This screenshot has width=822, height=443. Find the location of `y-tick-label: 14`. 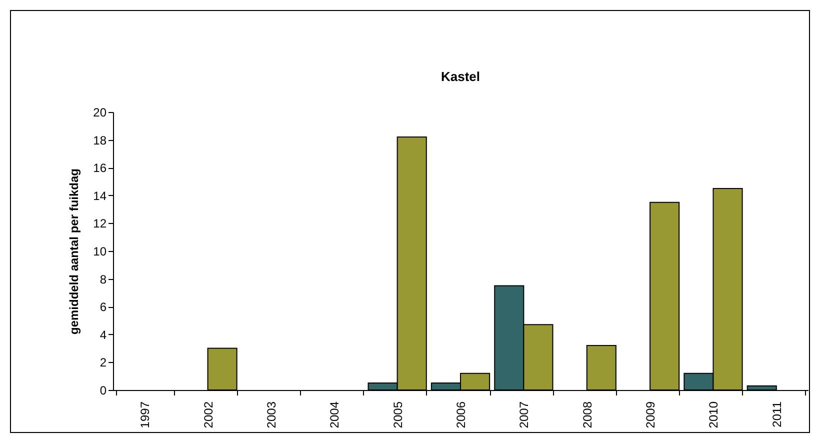

y-tick-label: 14 is located at coordinates (100, 195).